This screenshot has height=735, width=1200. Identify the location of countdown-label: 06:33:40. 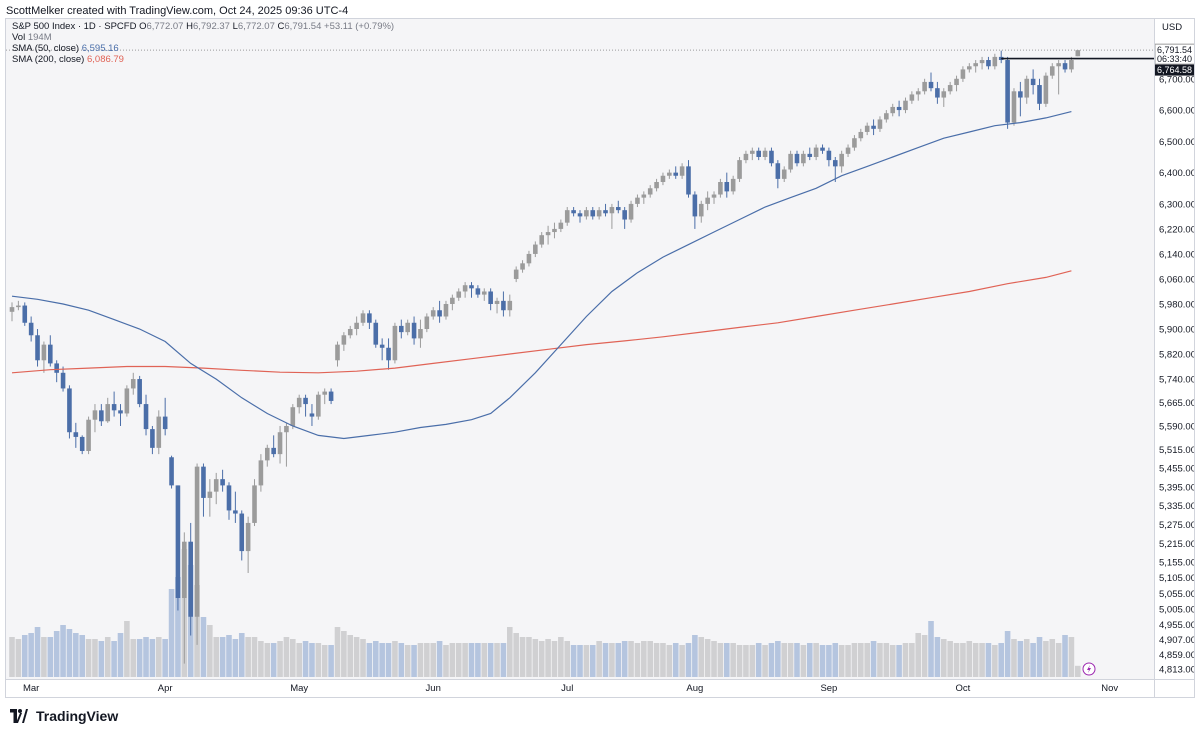
(1174, 59).